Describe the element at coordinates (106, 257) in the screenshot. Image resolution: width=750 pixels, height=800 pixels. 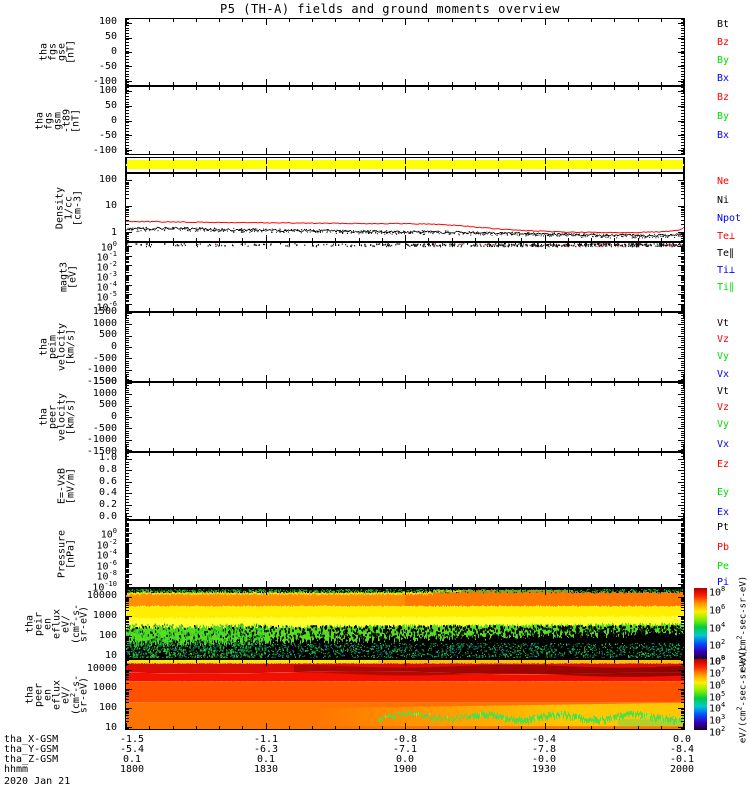
I see `y-tick-label: 10⁻¹` at that location.